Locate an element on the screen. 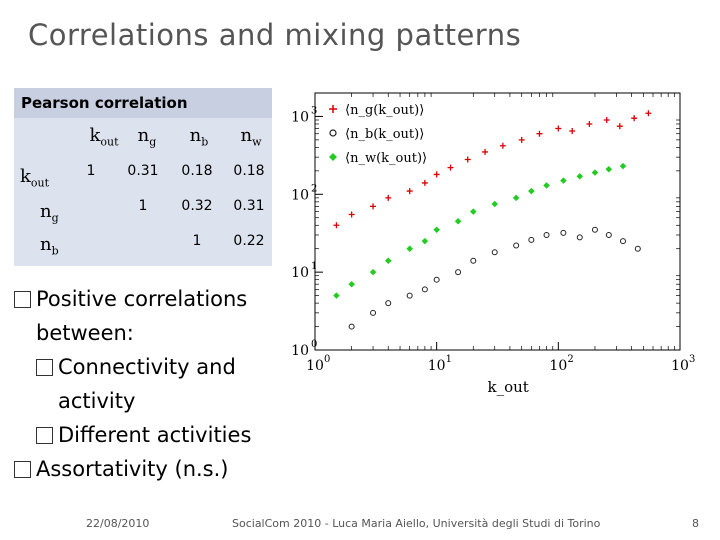 This screenshot has height=540, width=720. table-cell: 1 is located at coordinates (197, 241).